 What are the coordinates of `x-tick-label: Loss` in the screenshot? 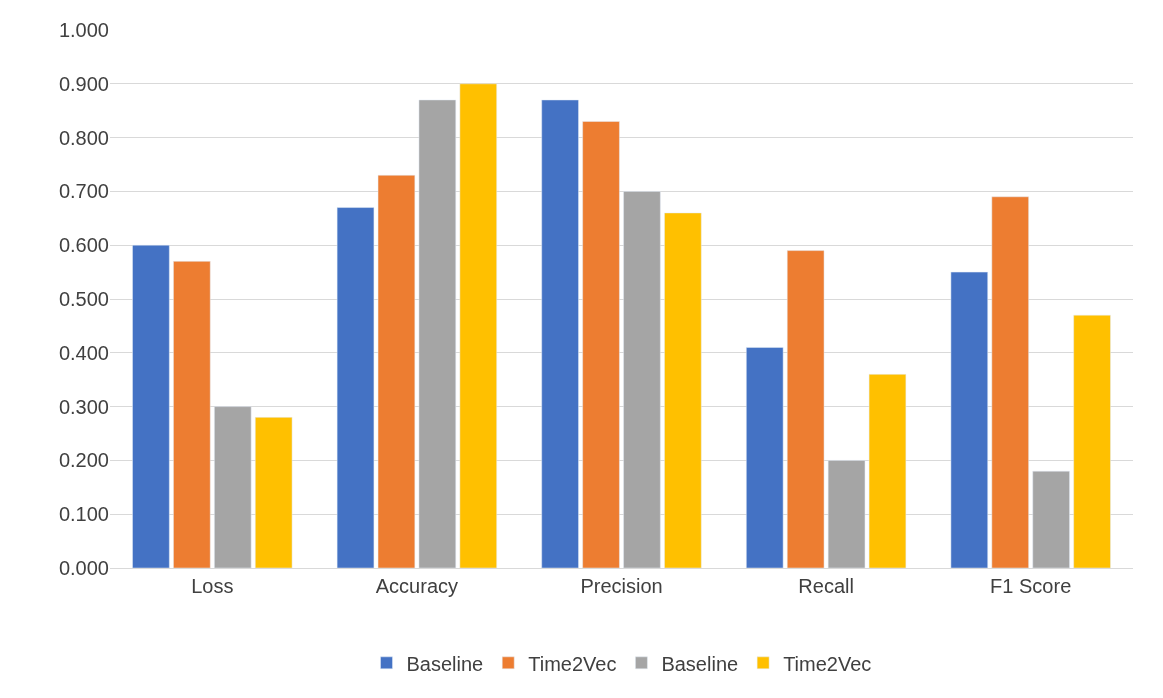 It's located at (212, 586).